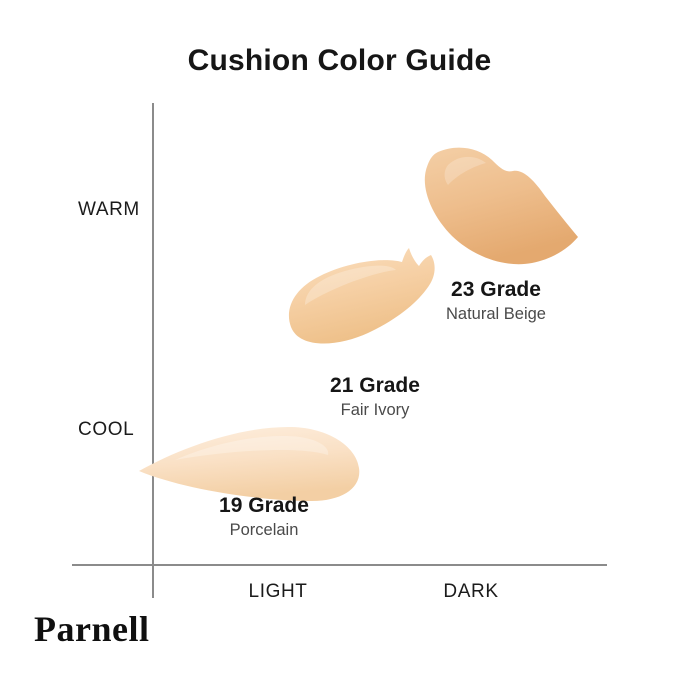  I want to click on swatch-blob-19-highlight, so click(252, 448).